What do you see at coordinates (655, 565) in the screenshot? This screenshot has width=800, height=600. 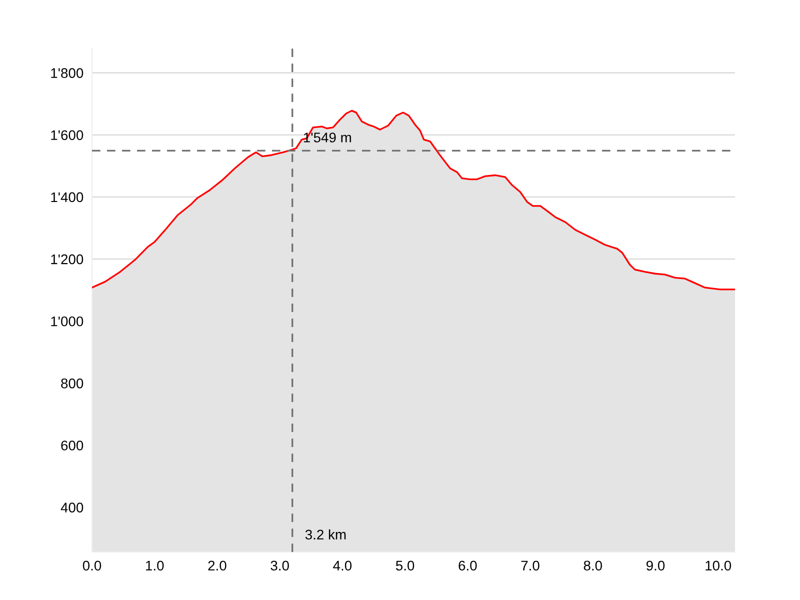 I see `x-tick-label: 9.0` at bounding box center [655, 565].